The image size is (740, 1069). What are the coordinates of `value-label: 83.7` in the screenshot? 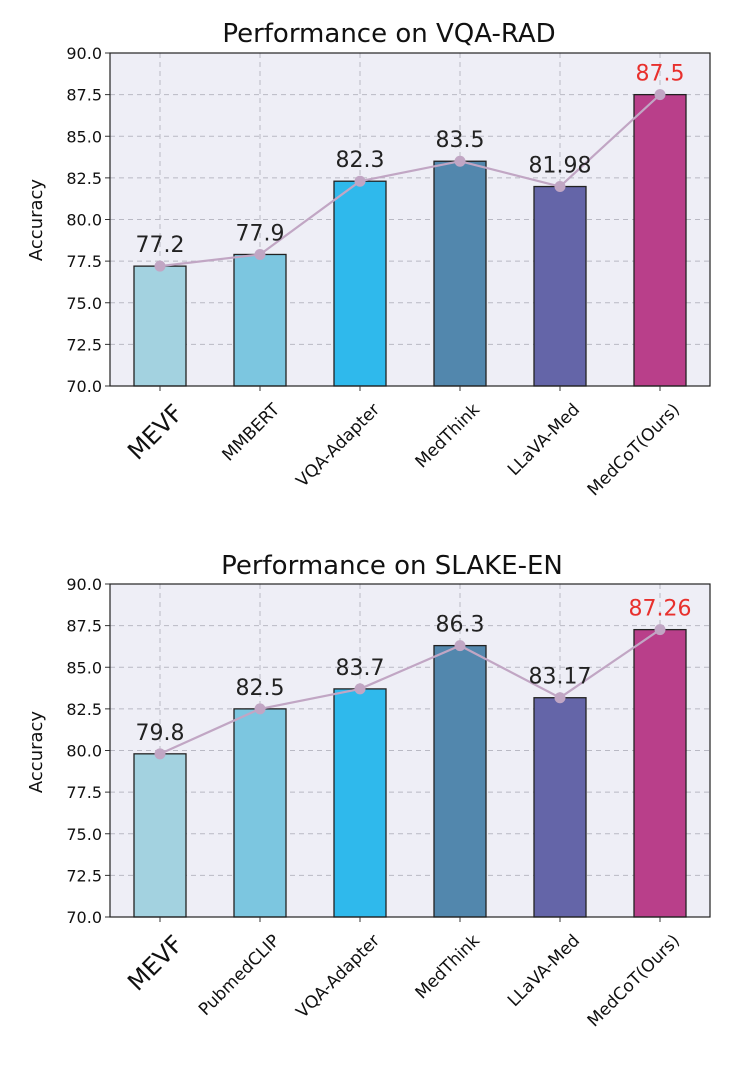 It's located at (360, 668).